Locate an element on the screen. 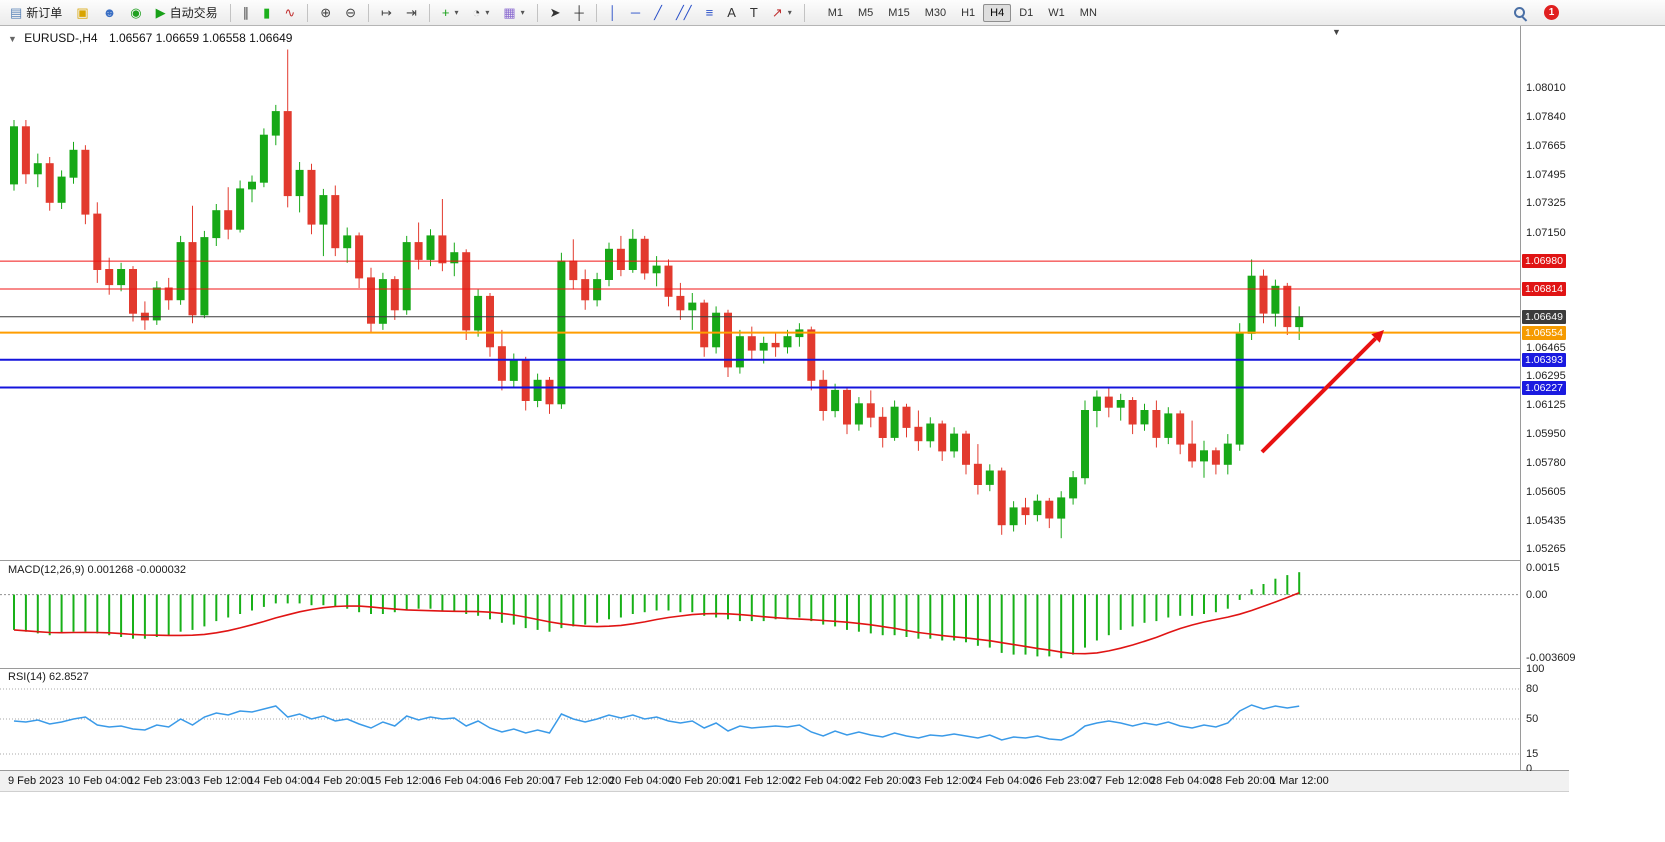  zoom-in-button: ⊕ is located at coordinates (325, 13).